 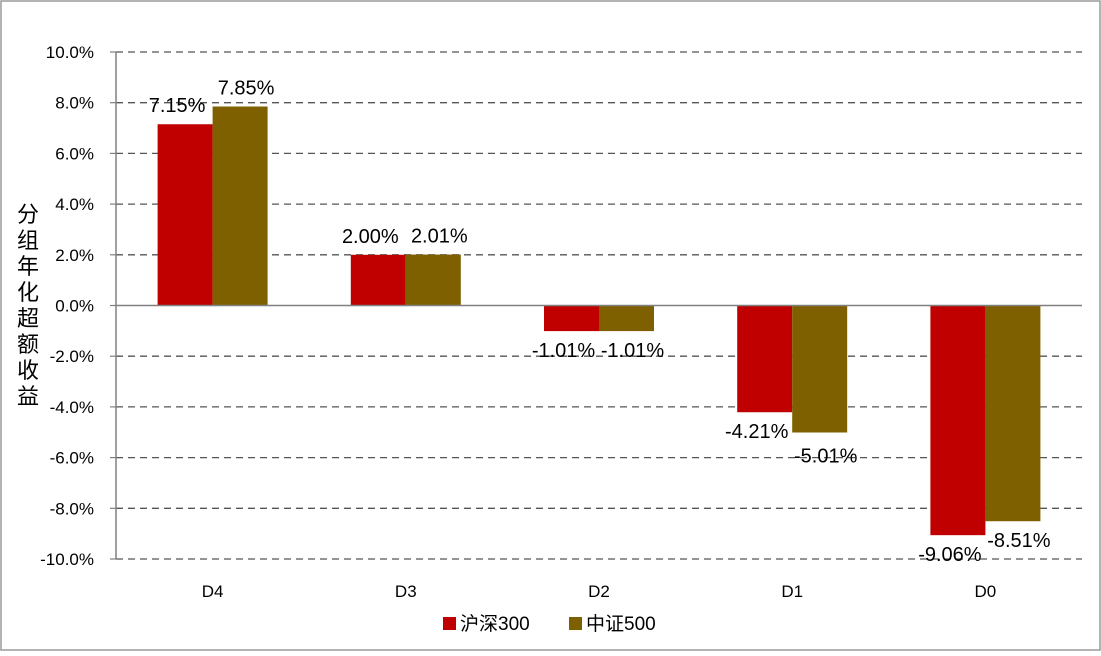 What do you see at coordinates (177, 106) in the screenshot?
I see `data-label: 7.15%` at bounding box center [177, 106].